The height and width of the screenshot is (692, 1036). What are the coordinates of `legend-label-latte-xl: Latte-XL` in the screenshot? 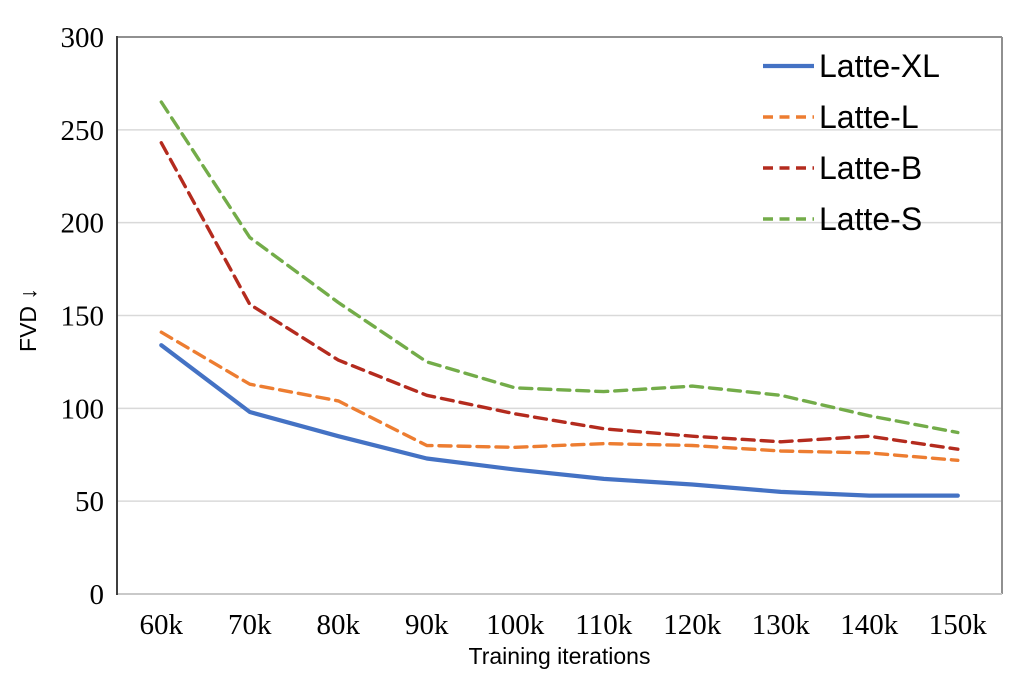 It's located at (879, 66).